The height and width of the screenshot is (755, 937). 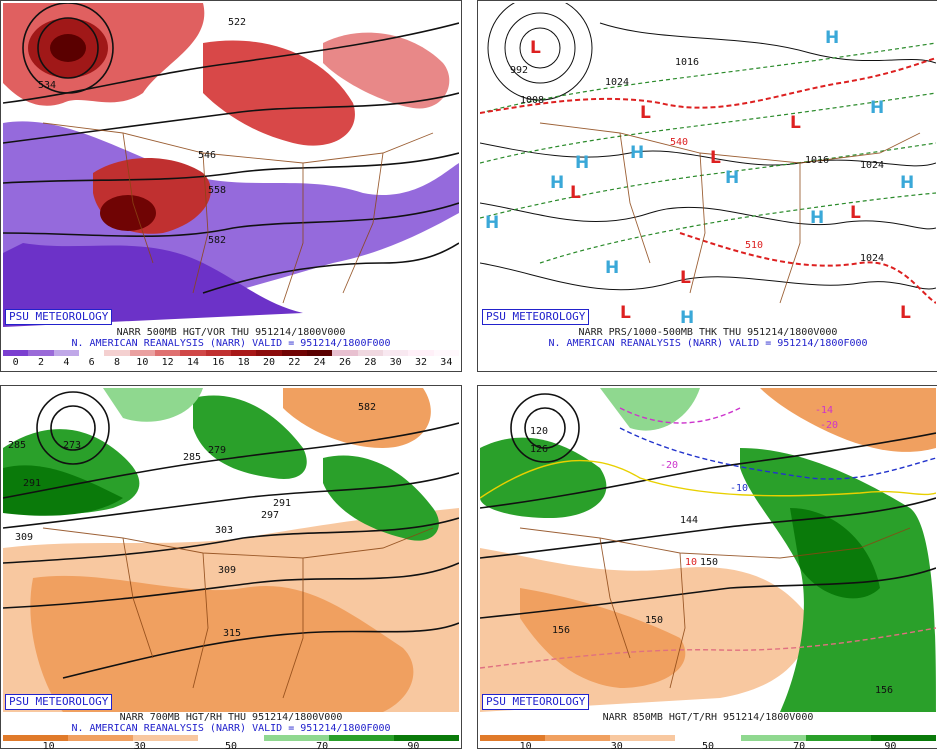 I want to click on rh-colorbar-labels: 10 30 50 70 90, so click(x=708, y=748).